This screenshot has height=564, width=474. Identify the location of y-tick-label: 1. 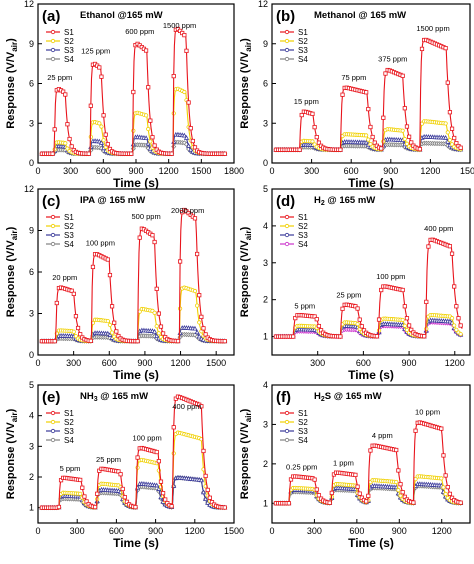
(31, 508).